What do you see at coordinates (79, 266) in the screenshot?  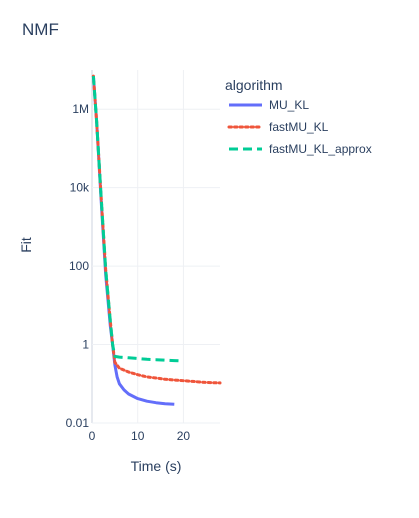 I see `y-tick-label: 100` at bounding box center [79, 266].